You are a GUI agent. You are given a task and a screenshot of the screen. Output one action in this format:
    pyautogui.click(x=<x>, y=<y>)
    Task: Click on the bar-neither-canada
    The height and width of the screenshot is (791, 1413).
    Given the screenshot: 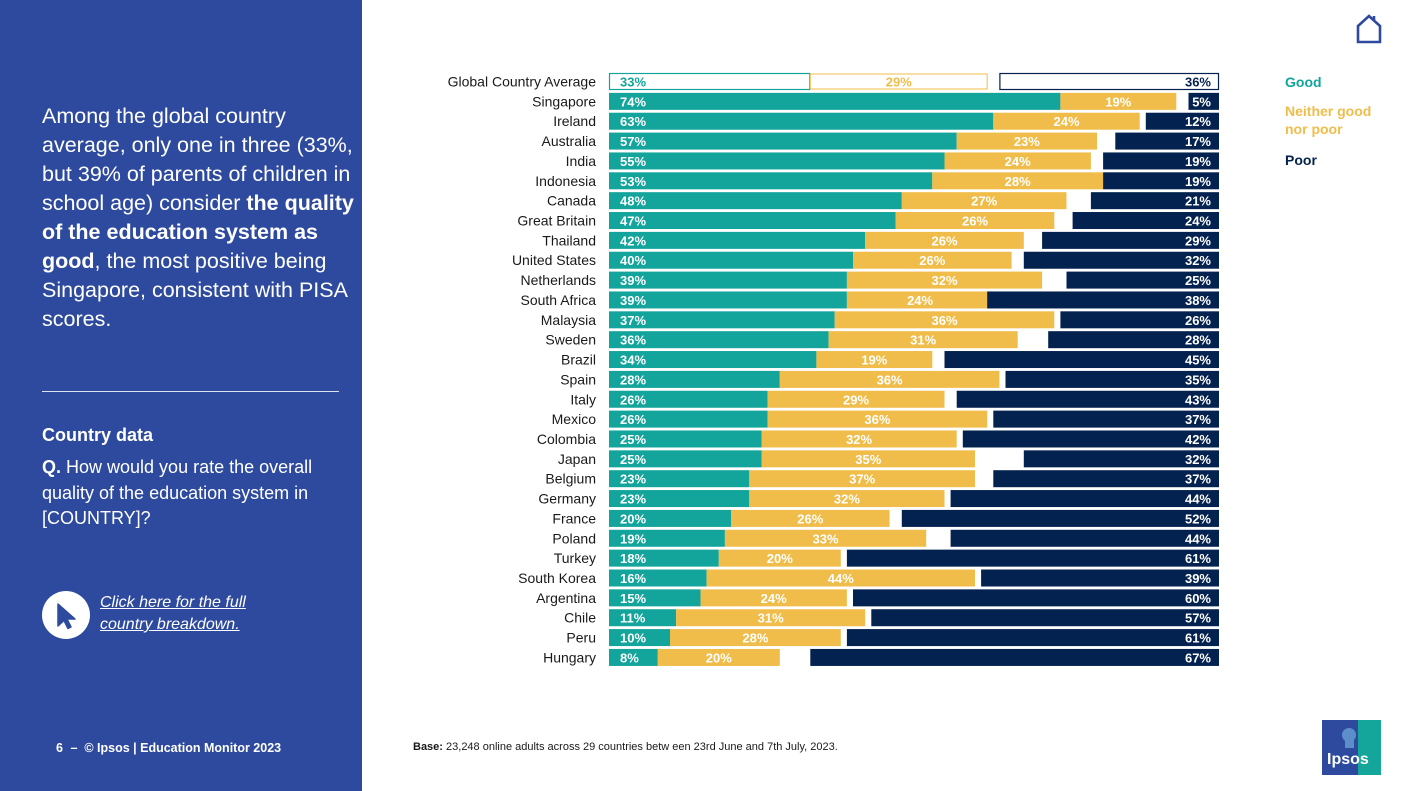 What is the action you would take?
    pyautogui.click(x=984, y=201)
    